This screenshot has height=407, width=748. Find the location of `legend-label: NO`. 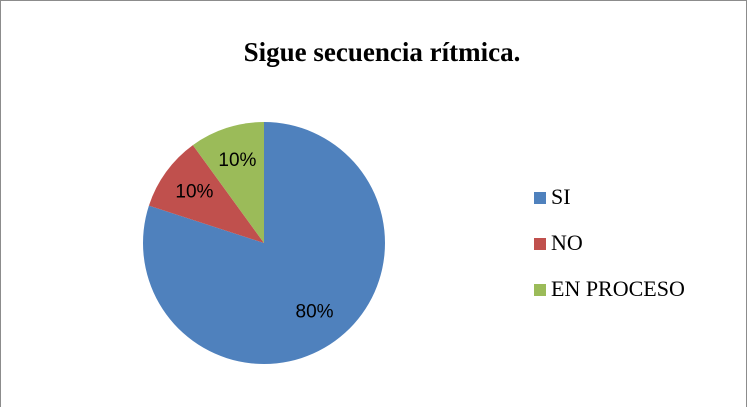

legend-label: NO is located at coordinates (567, 242).